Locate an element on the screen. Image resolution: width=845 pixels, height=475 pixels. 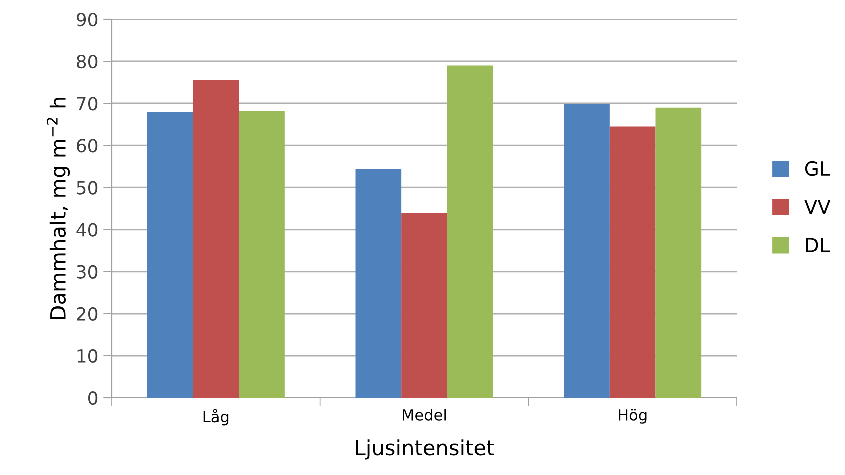
y-tick-label: 30 is located at coordinates (87, 272).